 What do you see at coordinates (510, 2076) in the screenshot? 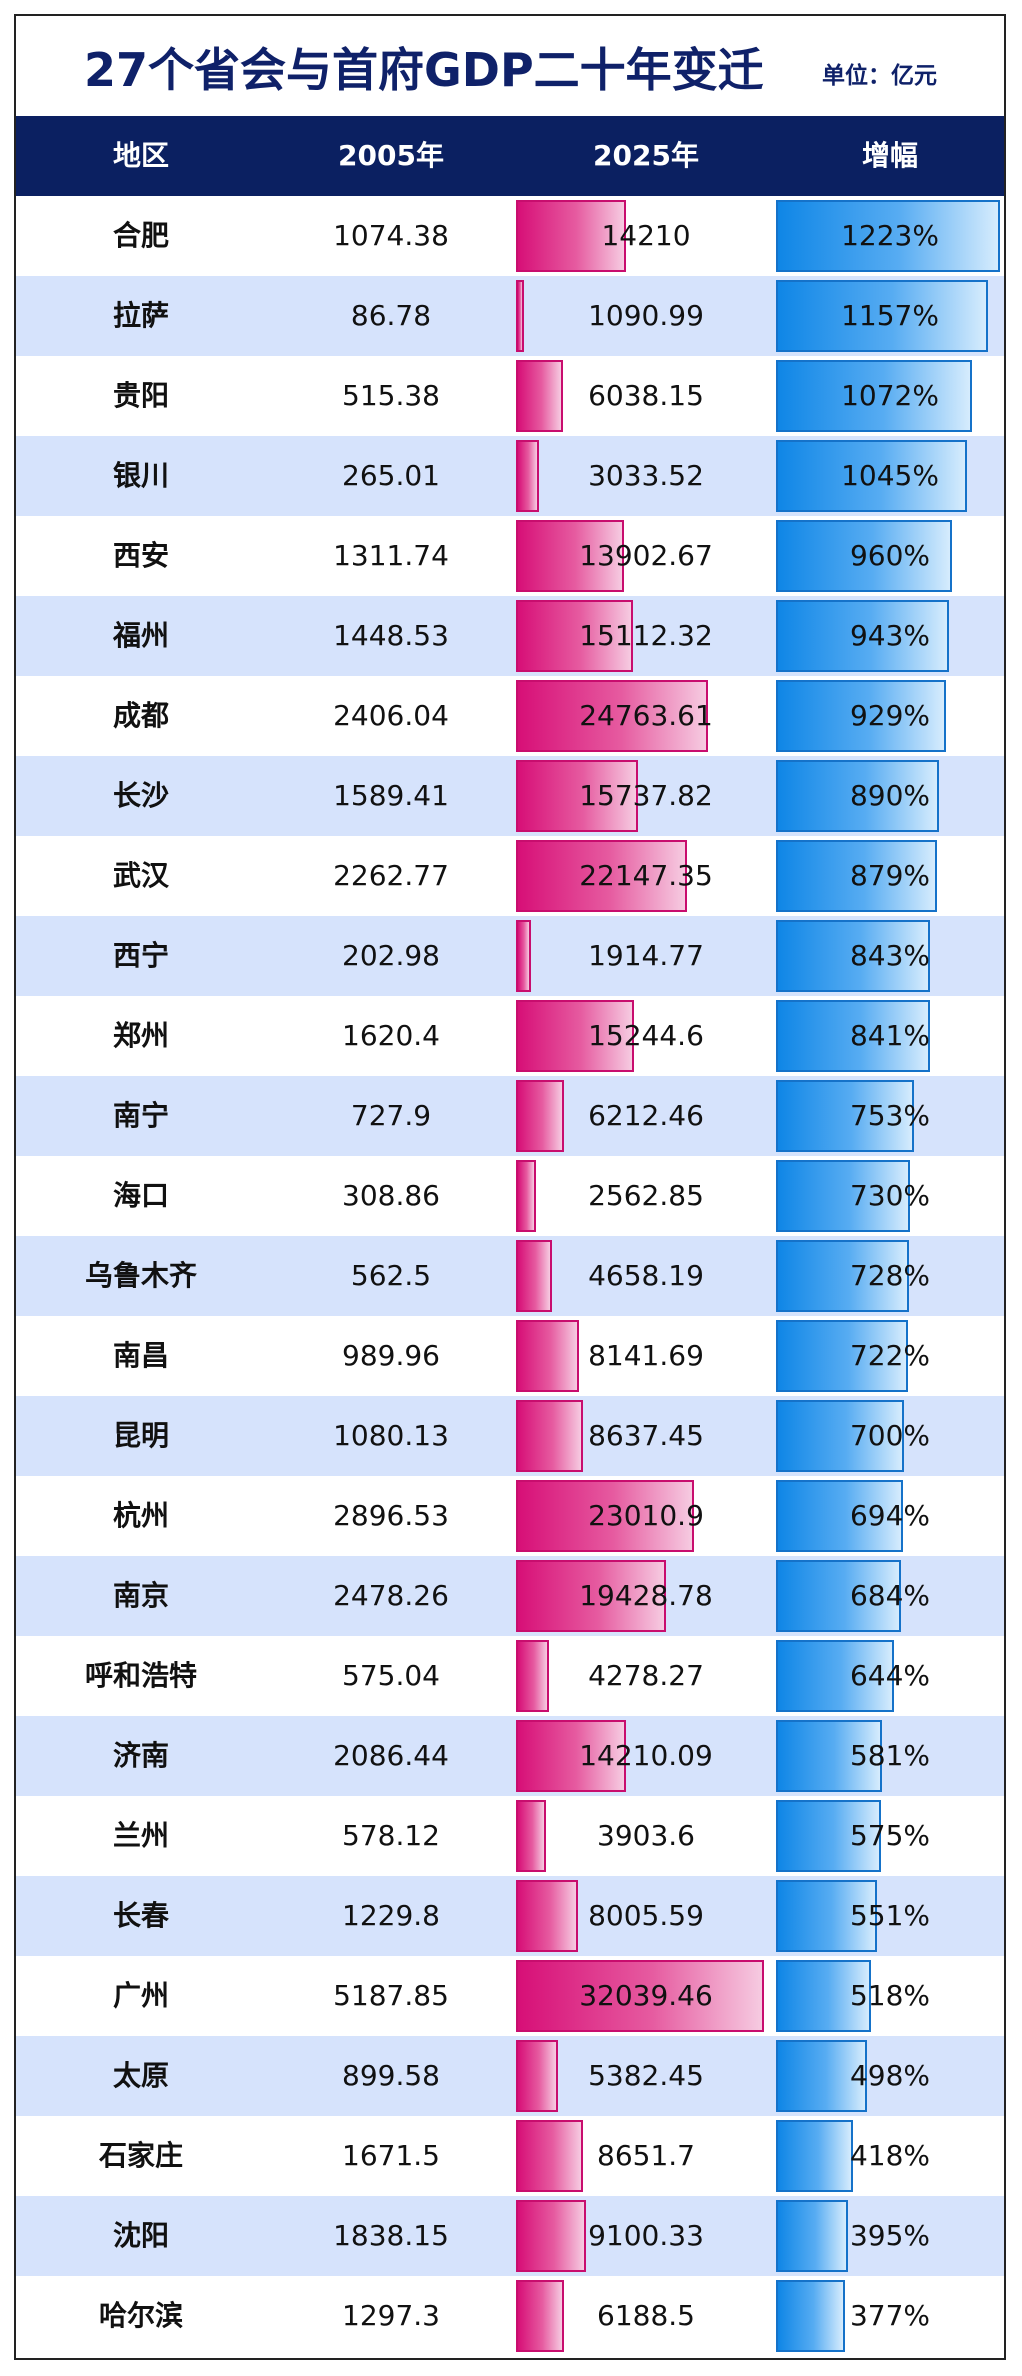
I see `table-row: 太原 899.58 5382.45 498%` at bounding box center [510, 2076].